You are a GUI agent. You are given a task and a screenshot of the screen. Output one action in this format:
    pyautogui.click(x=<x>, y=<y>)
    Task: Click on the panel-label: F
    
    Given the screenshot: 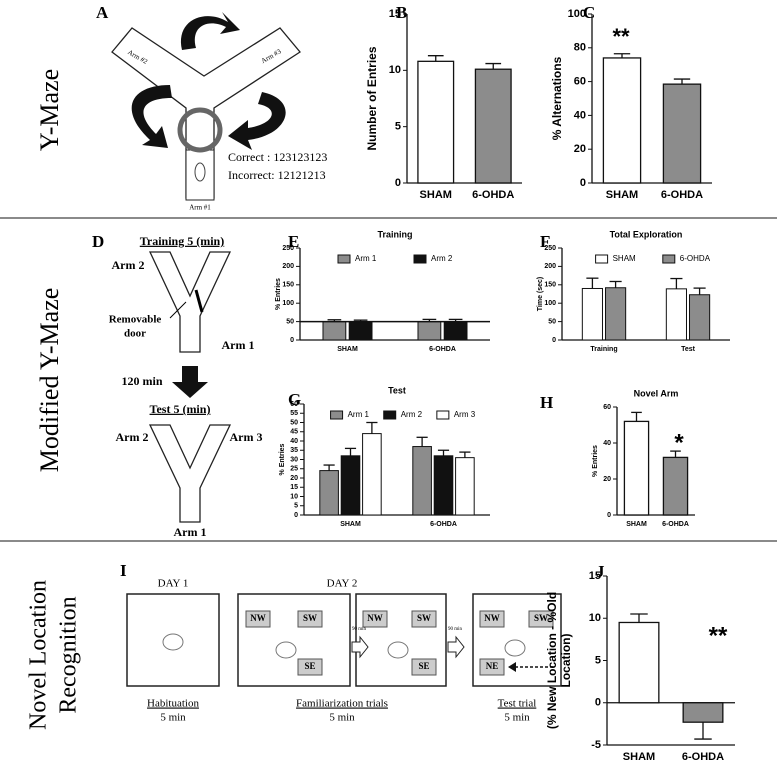 What is the action you would take?
    pyautogui.click(x=545, y=241)
    